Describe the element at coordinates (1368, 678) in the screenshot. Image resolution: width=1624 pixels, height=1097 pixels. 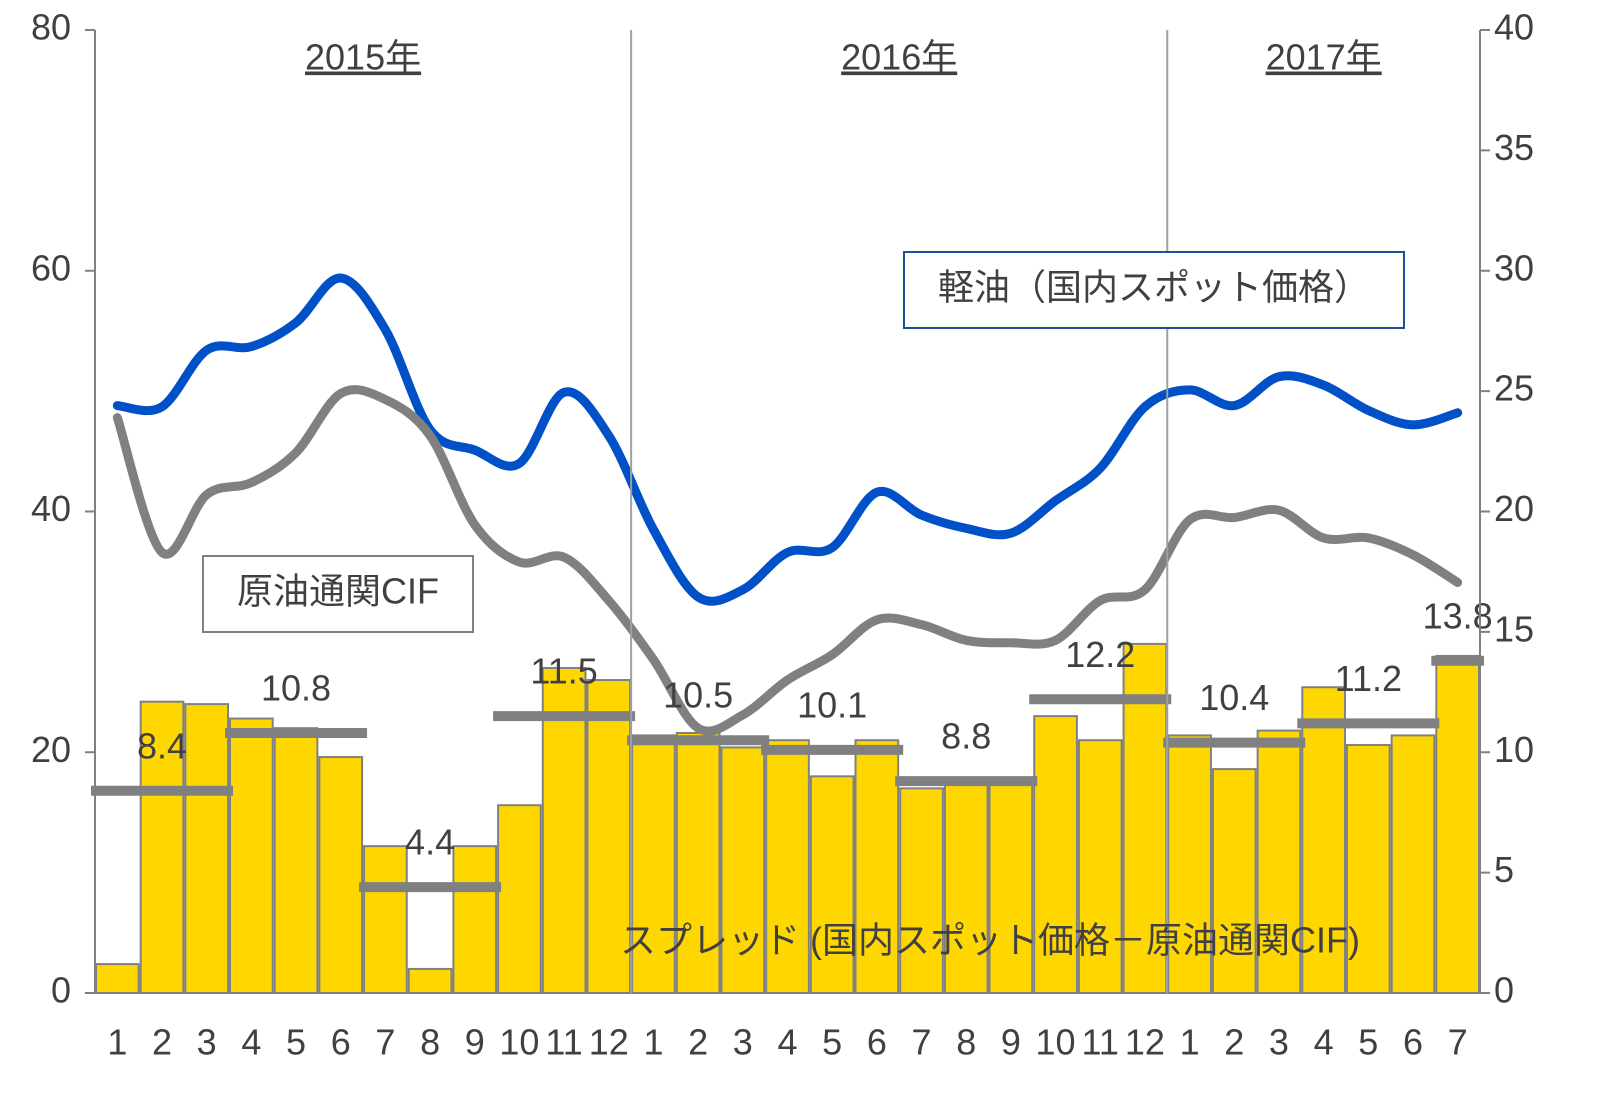
I see `quarter-average-label: 11.2` at that location.